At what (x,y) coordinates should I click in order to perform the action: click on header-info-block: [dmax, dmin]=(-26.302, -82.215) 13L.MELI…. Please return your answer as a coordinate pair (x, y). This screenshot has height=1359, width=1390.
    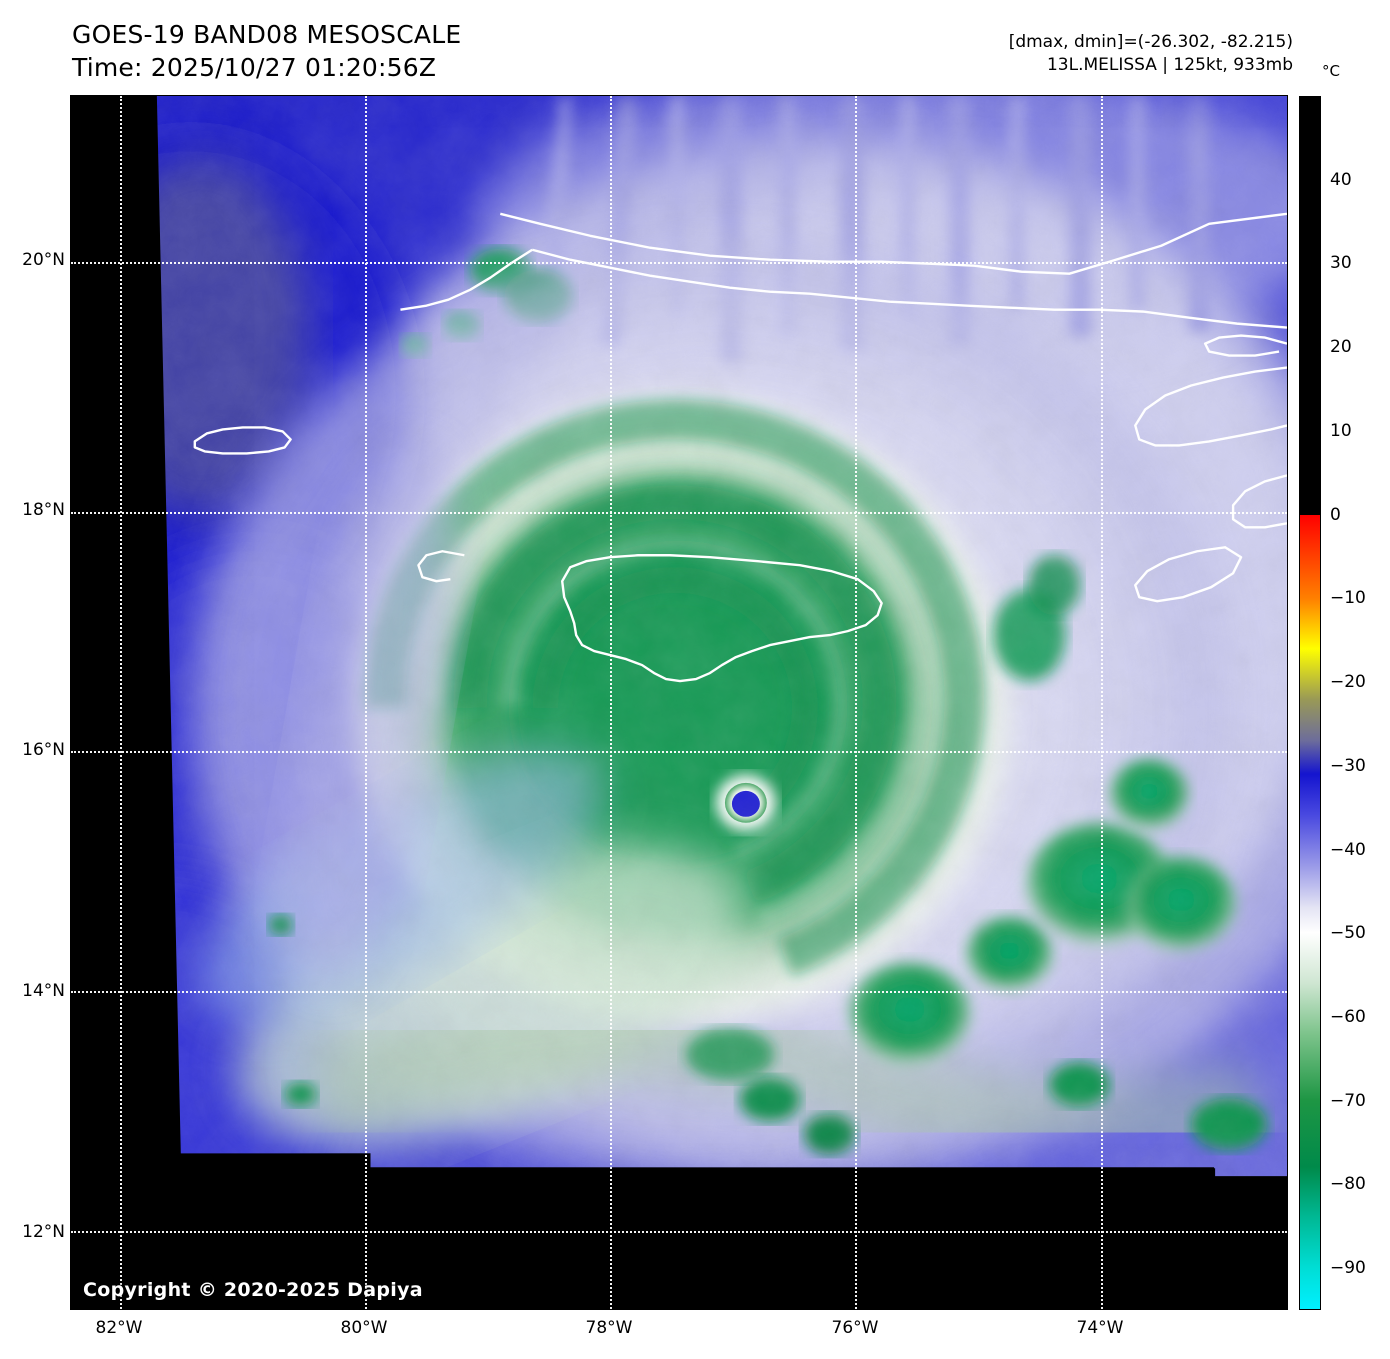
    Looking at the image, I should click on (1151, 54).